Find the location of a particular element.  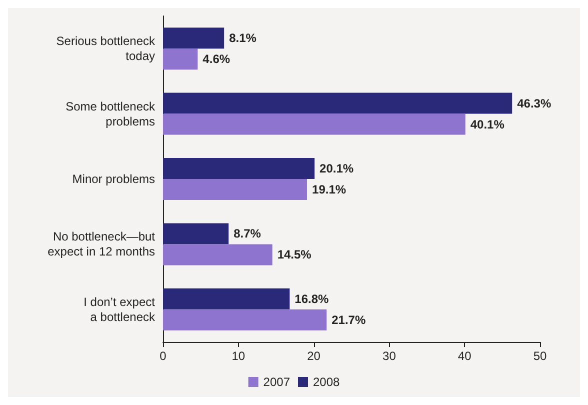

data-label: 20.1% is located at coordinates (337, 169).